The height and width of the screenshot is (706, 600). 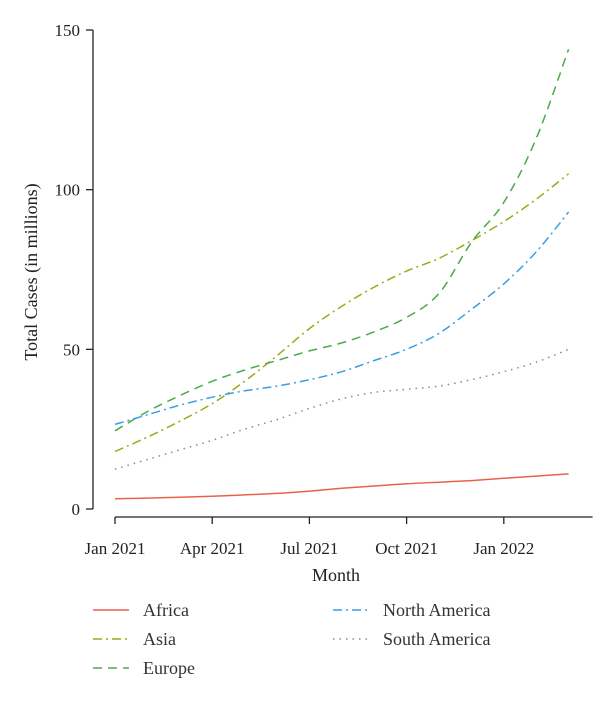 I want to click on legend-label: Europe, so click(x=169, y=668).